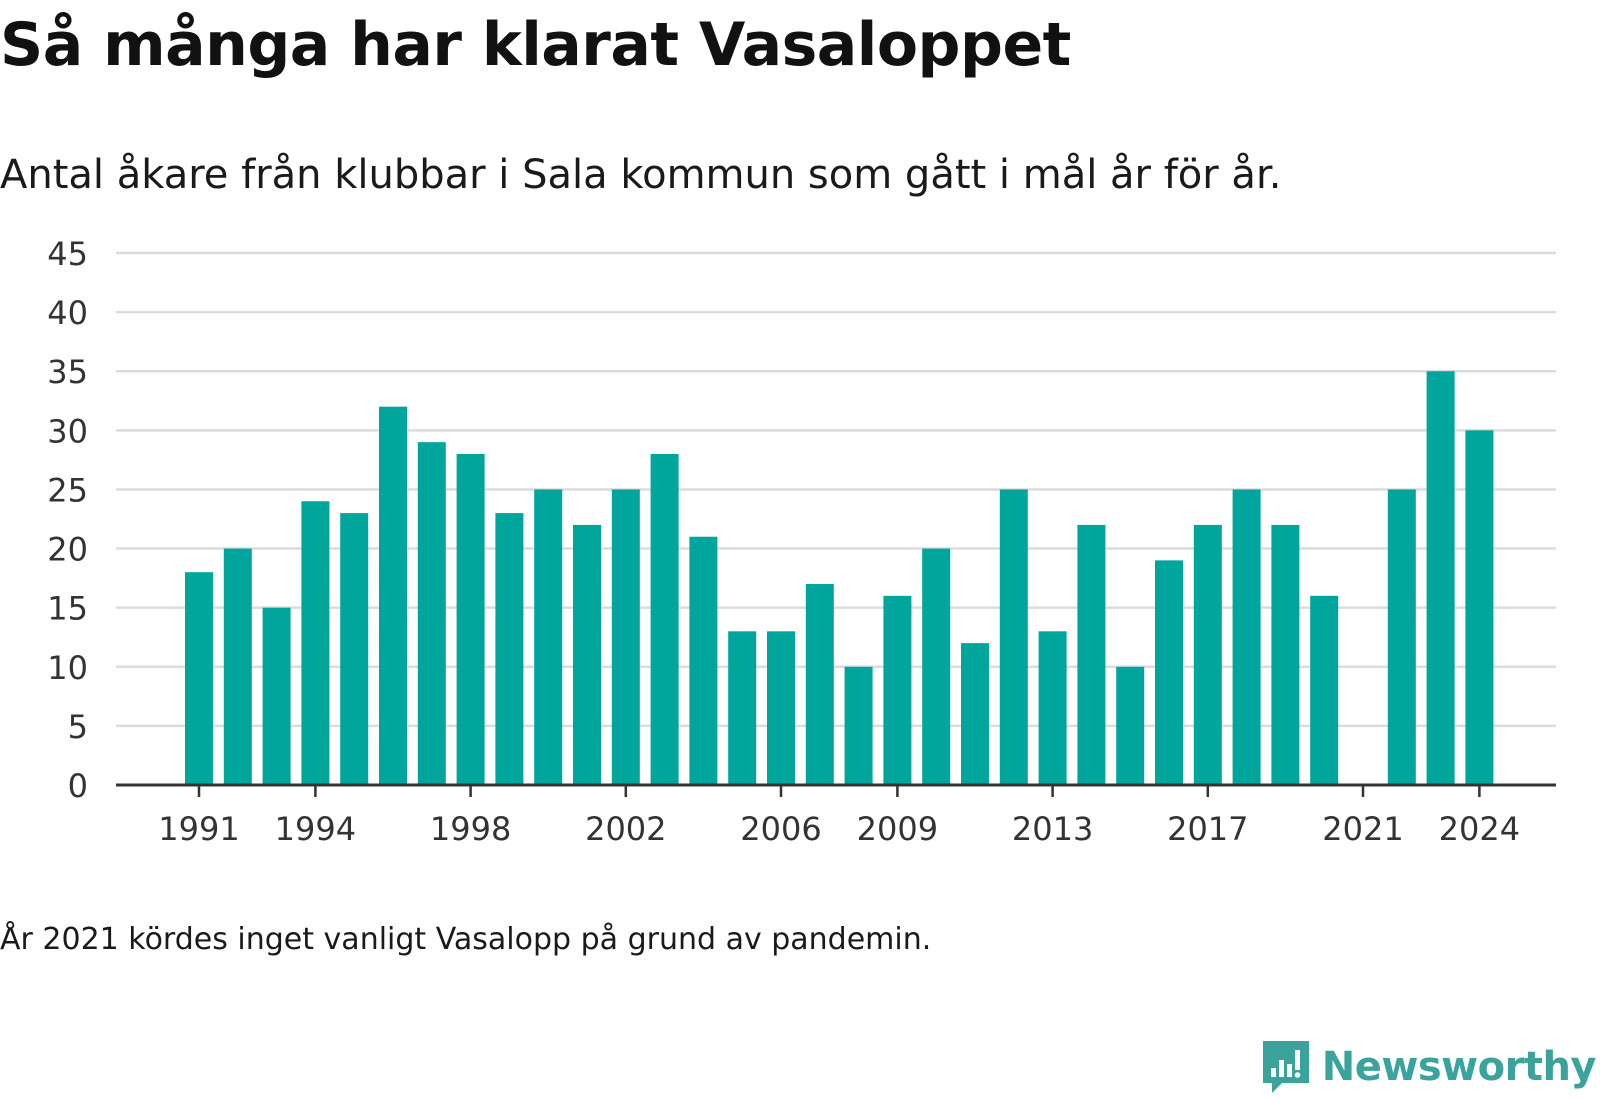  I want to click on y-tick-label-30: 30, so click(67, 431).